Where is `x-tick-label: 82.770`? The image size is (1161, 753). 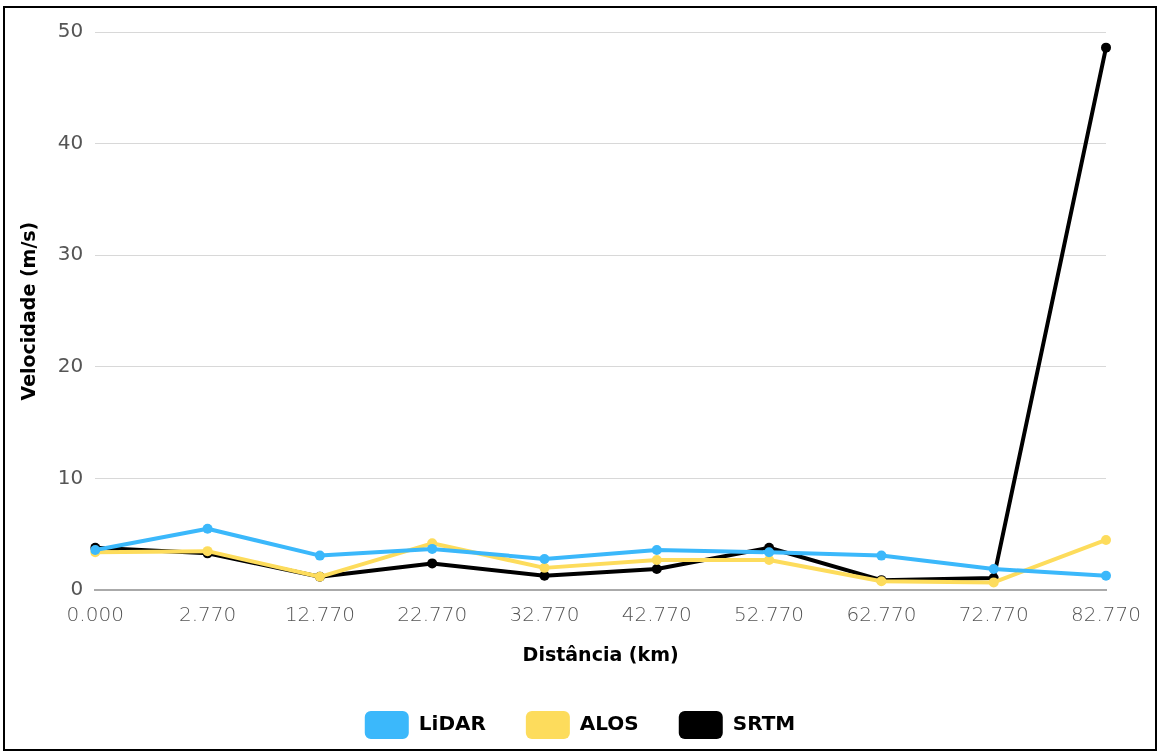
x-tick-label: 82.770 is located at coordinates (1106, 614).